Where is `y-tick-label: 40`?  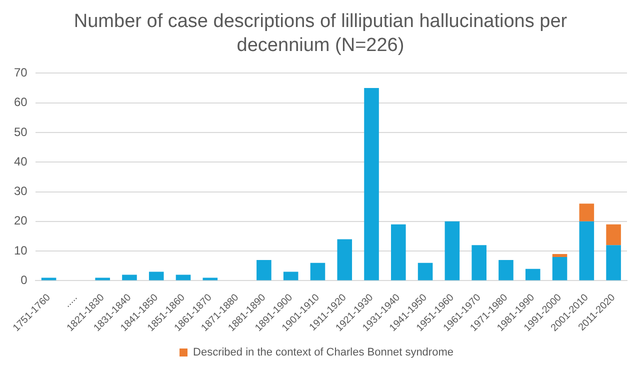 y-tick-label: 40 is located at coordinates (21, 161).